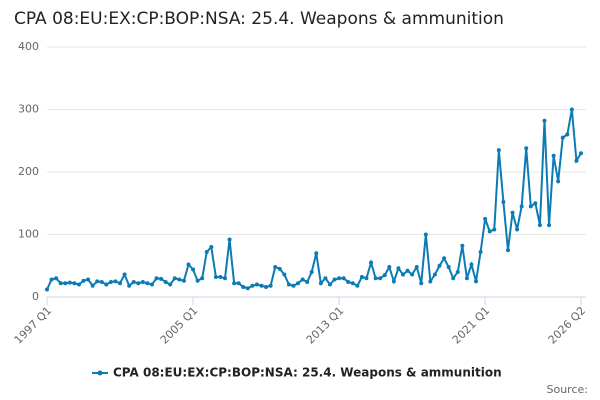 This screenshot has height=400, width=600. I want to click on y-tick-label: 400, so click(28, 46).